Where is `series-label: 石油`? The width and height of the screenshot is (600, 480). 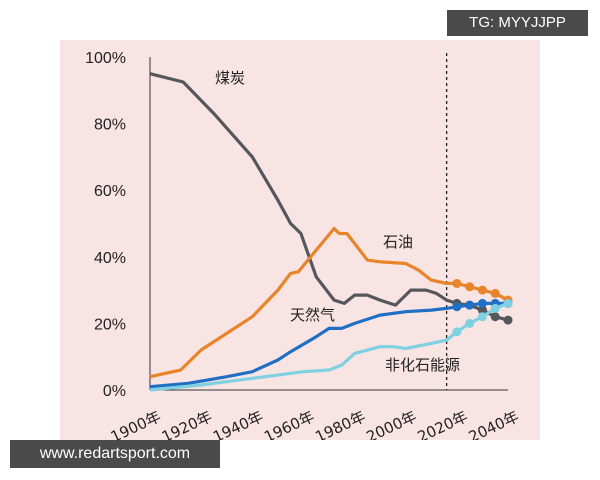 series-label: 石油 is located at coordinates (398, 242).